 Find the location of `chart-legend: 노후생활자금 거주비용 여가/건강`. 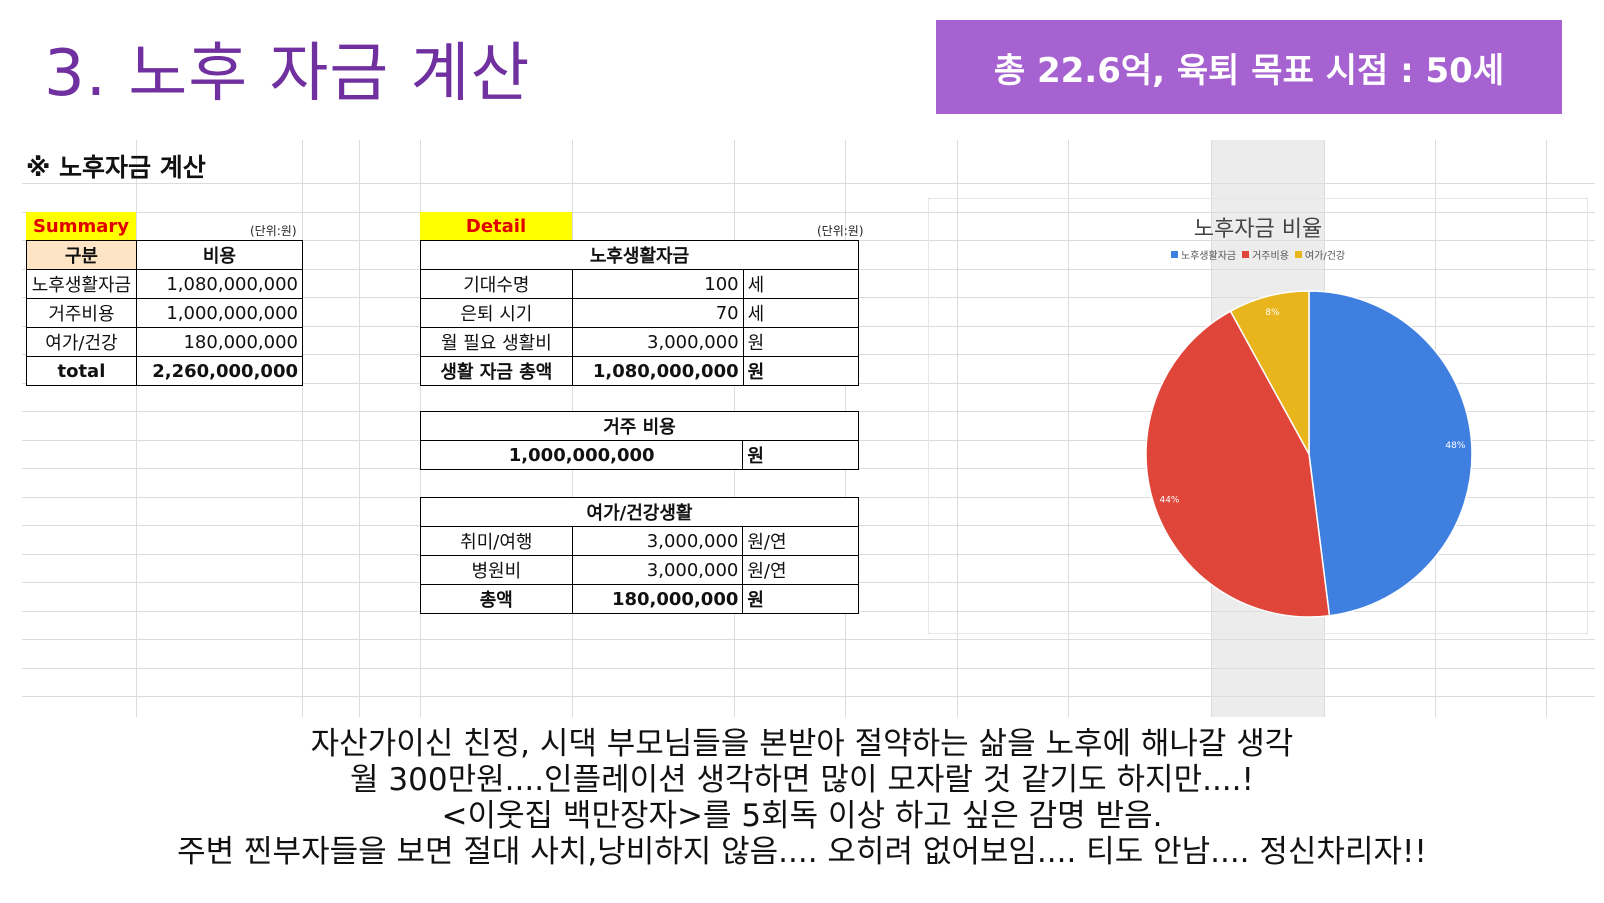

chart-legend: 노후생활자금 거주비용 여가/건강 is located at coordinates (1258, 254).